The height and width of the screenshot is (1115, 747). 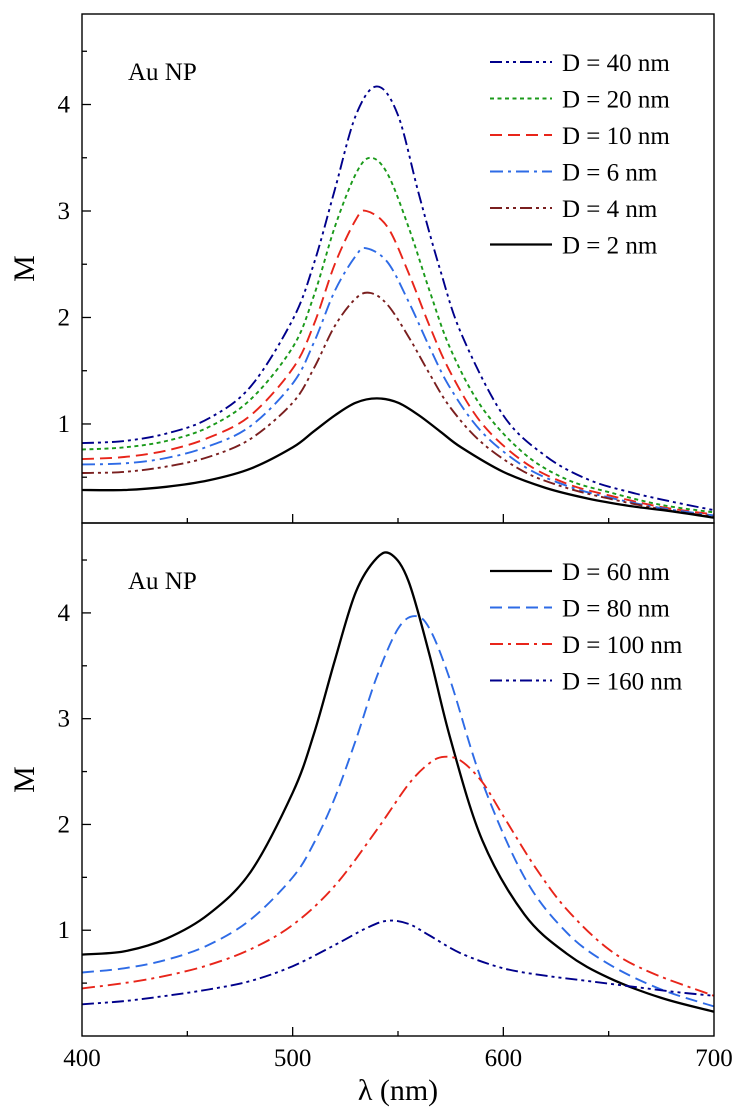 I want to click on legend-entry-label: D = 80 nm, so click(x=616, y=609).